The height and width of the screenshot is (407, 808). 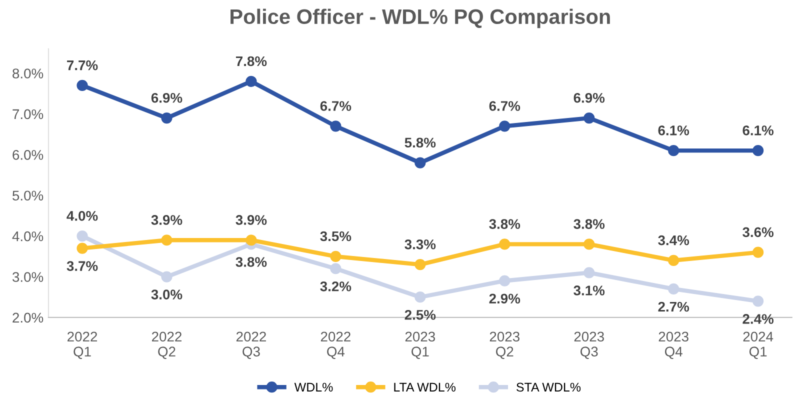 What do you see at coordinates (673, 345) in the screenshot?
I see `x-tick-label: 2023 Q4` at bounding box center [673, 345].